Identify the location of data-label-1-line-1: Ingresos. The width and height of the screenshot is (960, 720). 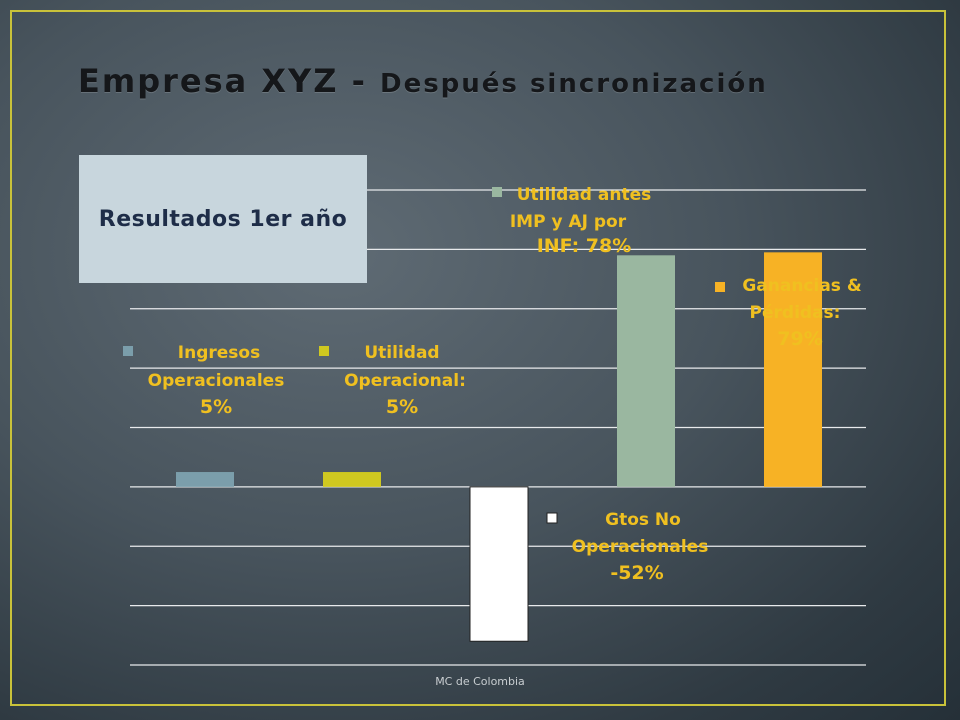
(219, 353).